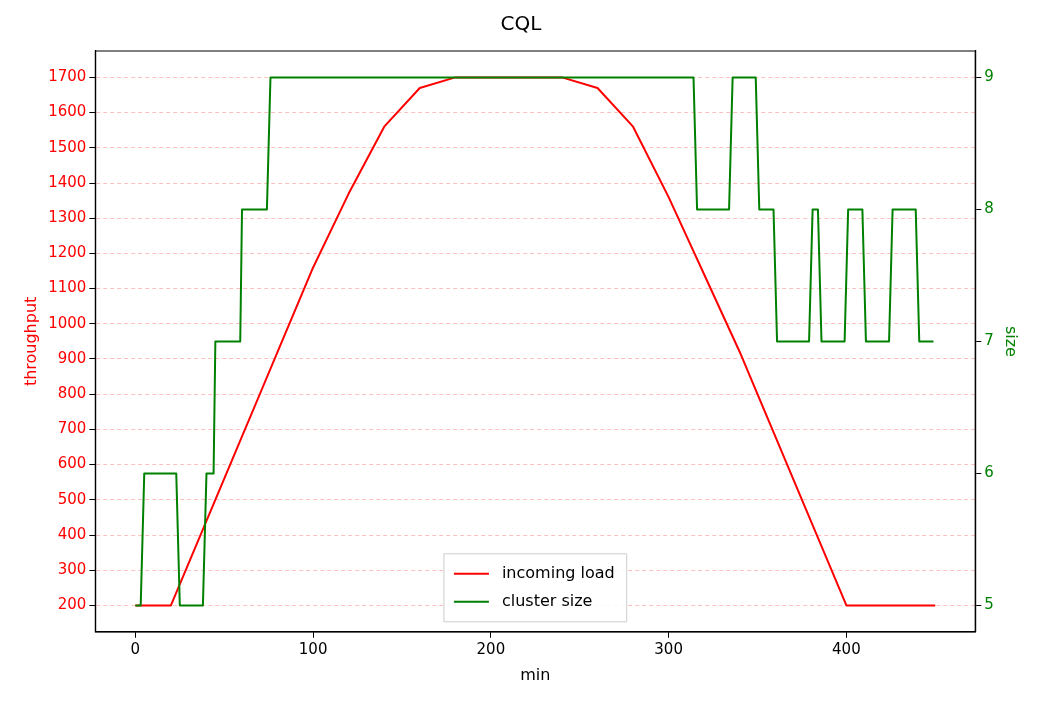 The width and height of the screenshot is (1042, 702). Describe the element at coordinates (67, 287) in the screenshot. I see `y-tick-label: 1100` at that location.